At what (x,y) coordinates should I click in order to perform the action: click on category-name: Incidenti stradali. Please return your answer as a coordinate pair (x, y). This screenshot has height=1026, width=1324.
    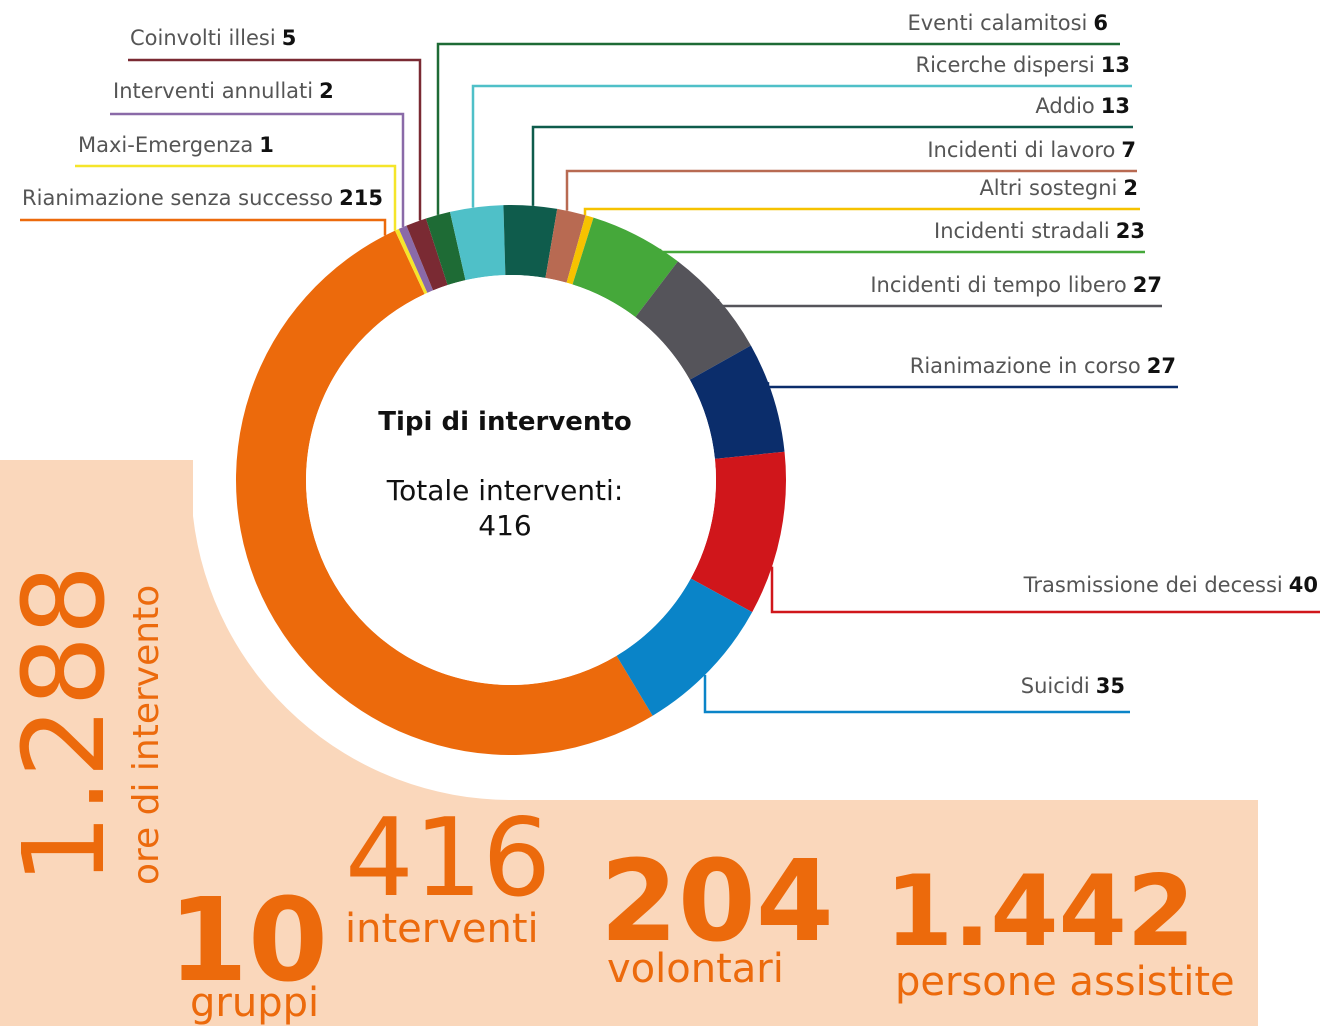
    Looking at the image, I should click on (1022, 231).